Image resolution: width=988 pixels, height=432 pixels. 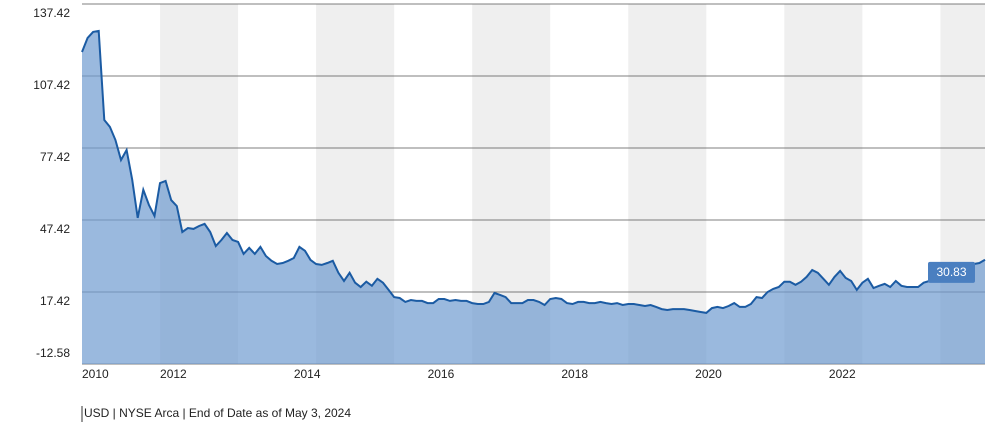 I want to click on y-tick-label: 137.42, so click(x=51, y=13).